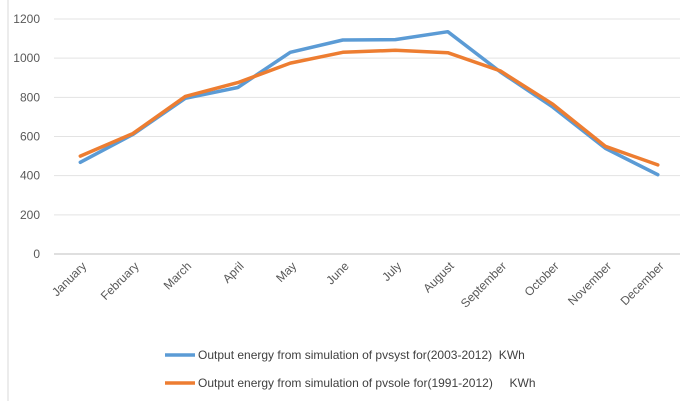 The image size is (680, 401). I want to click on y-tick-label: 200, so click(30, 215).